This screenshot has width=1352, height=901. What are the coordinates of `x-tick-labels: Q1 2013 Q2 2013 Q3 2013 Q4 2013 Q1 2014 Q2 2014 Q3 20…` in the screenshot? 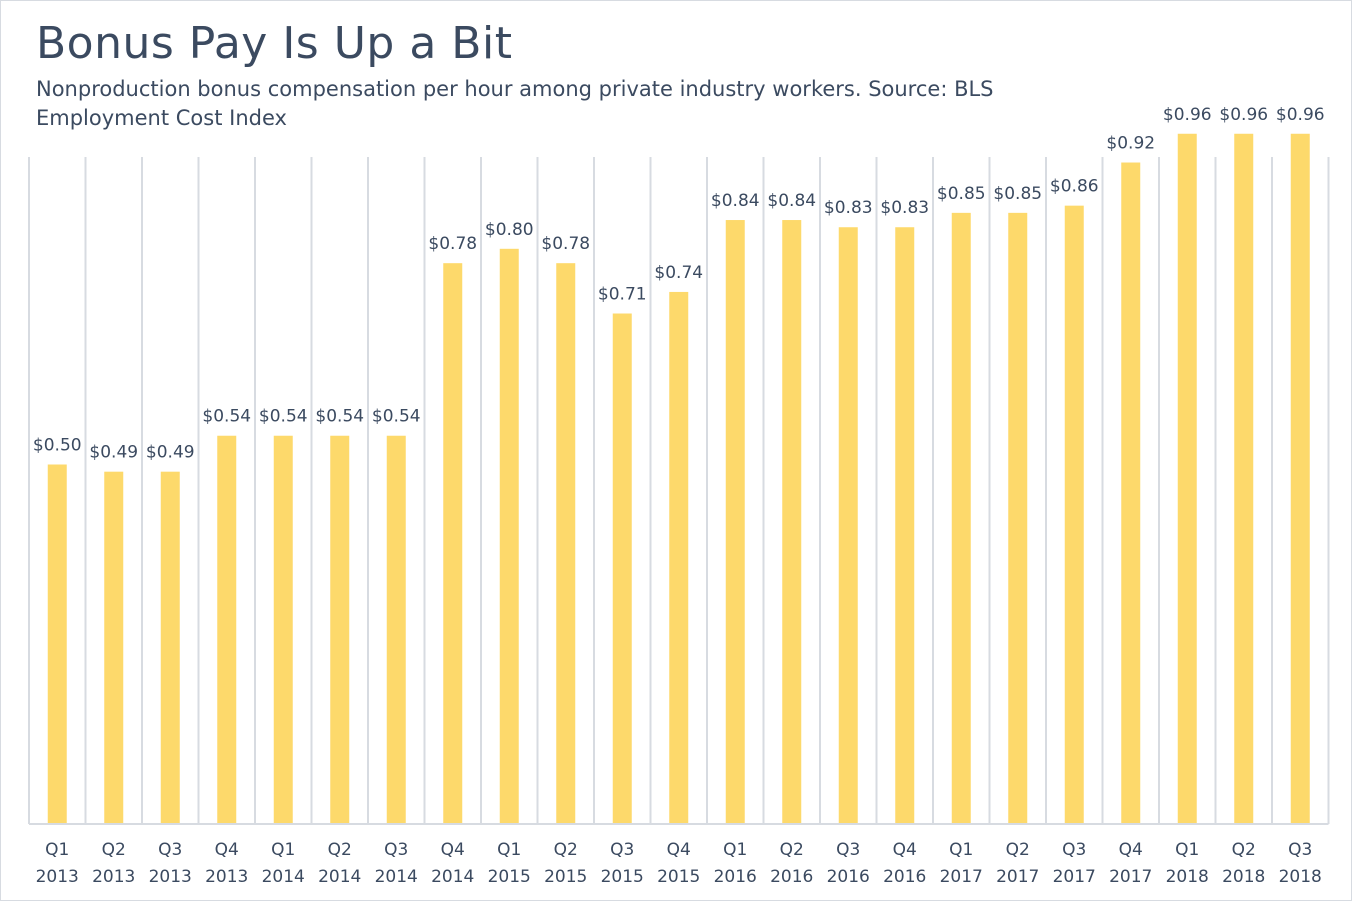 It's located at (679, 863).